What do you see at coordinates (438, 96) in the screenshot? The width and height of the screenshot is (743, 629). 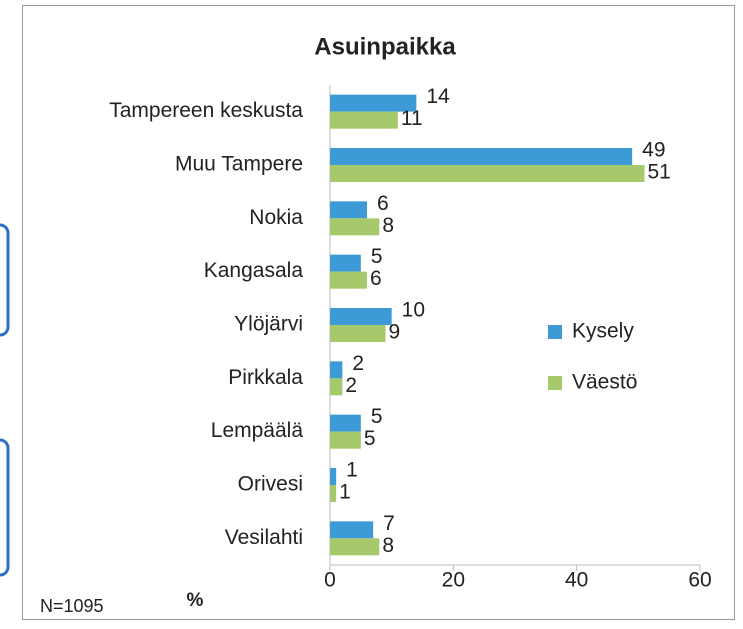 I see `data-label: 14` at bounding box center [438, 96].